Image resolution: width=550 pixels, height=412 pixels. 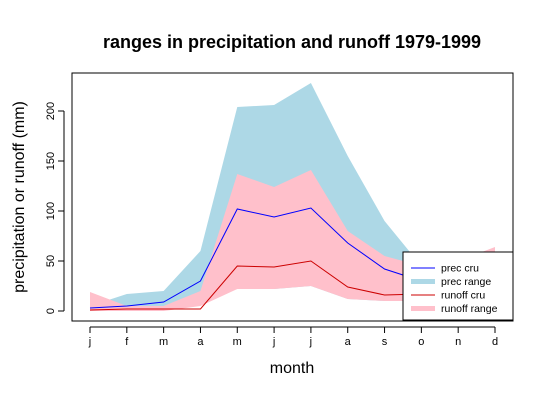 What do you see at coordinates (466, 282) in the screenshot?
I see `legend-label-prec-range: prec range` at bounding box center [466, 282].